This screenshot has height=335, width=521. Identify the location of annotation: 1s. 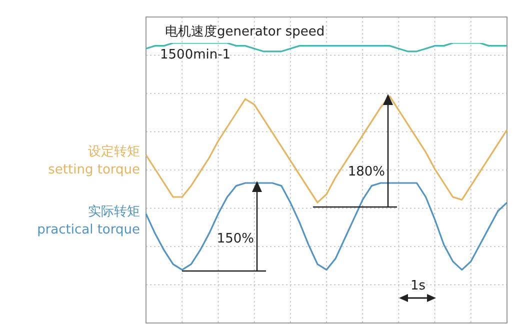
(418, 286).